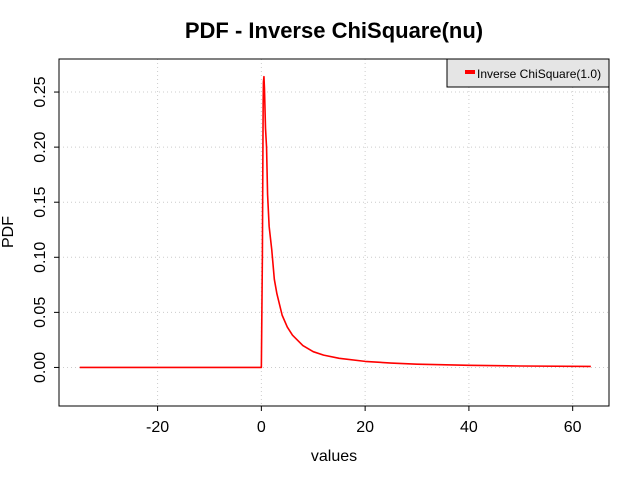 This screenshot has height=480, width=640. Describe the element at coordinates (40, 146) in the screenshot. I see `y-tick-label: 0.20` at that location.